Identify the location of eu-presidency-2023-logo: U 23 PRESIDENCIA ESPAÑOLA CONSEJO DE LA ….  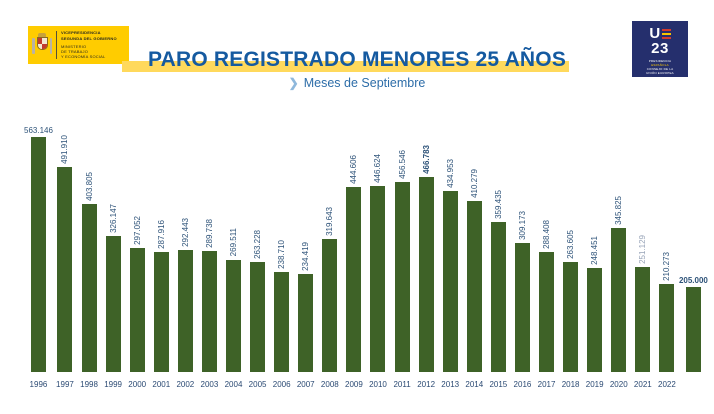
(660, 49).